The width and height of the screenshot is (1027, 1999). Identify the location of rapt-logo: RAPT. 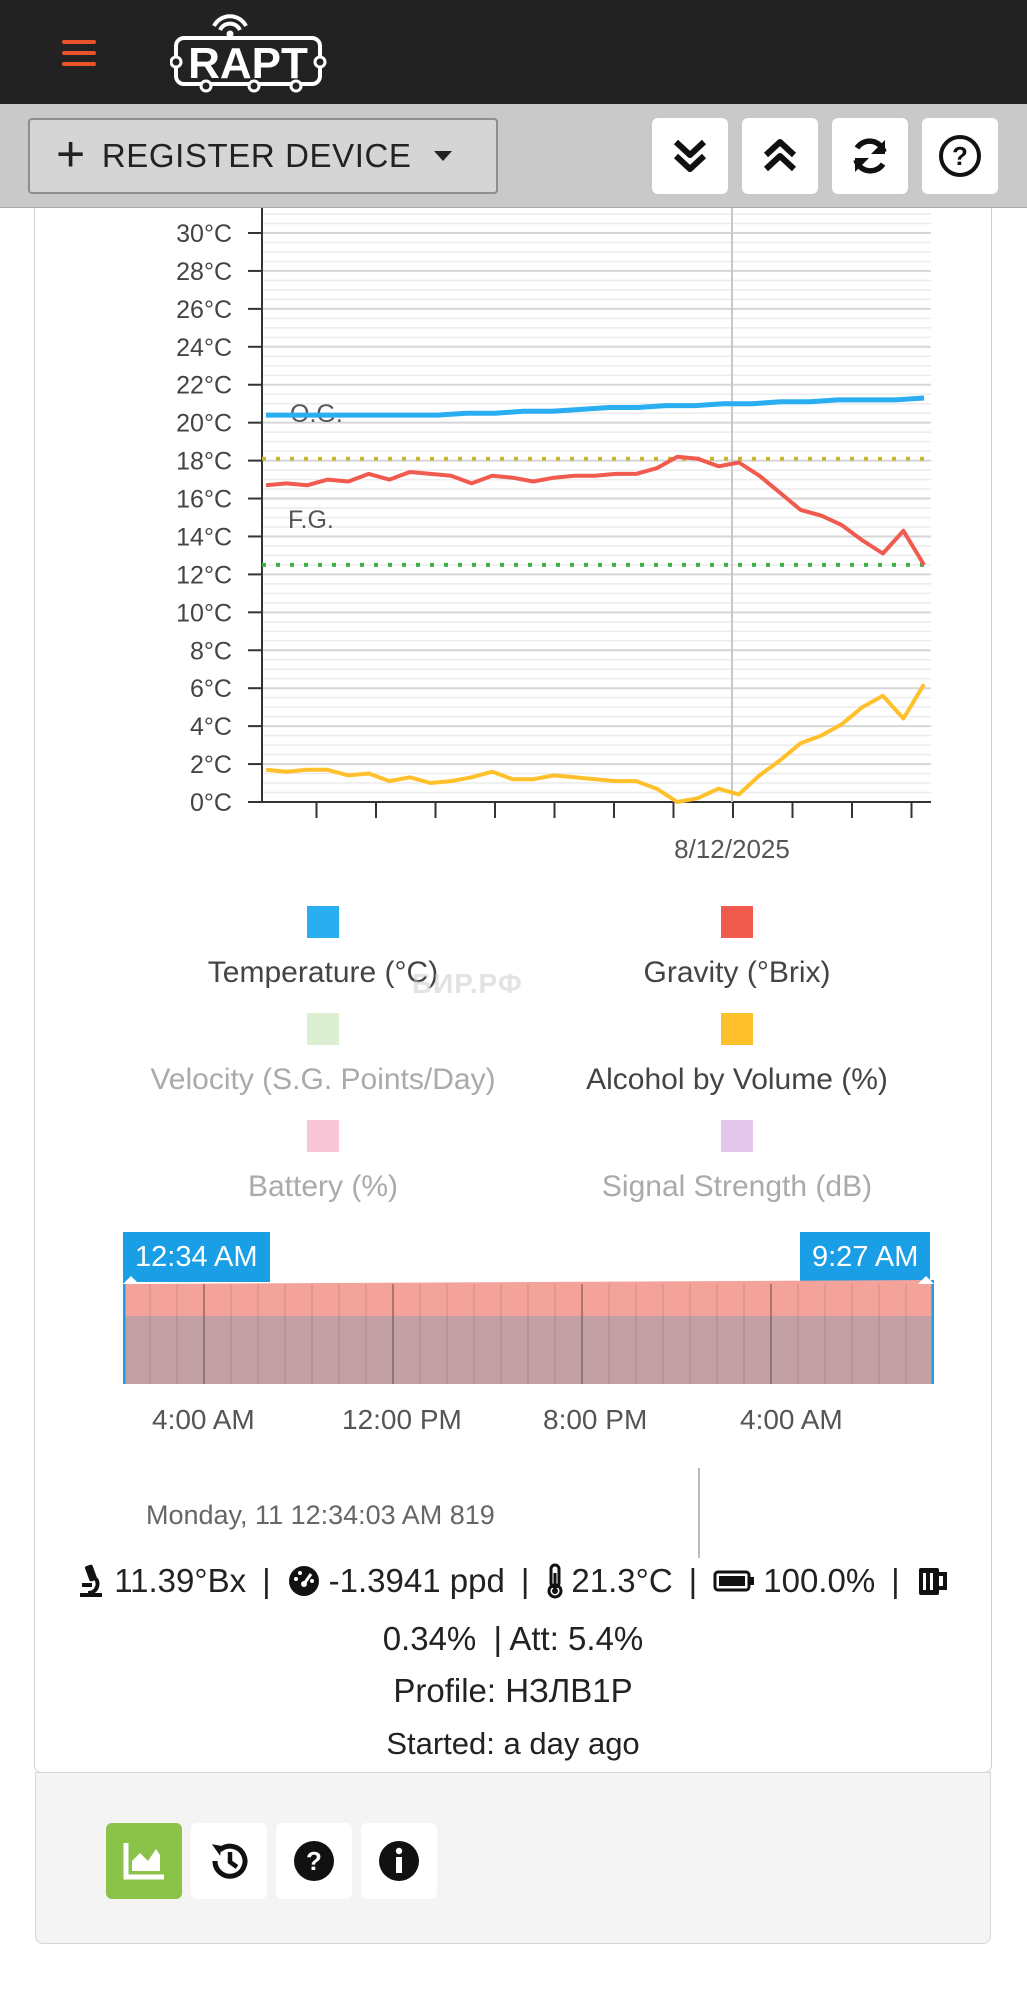
(249, 53).